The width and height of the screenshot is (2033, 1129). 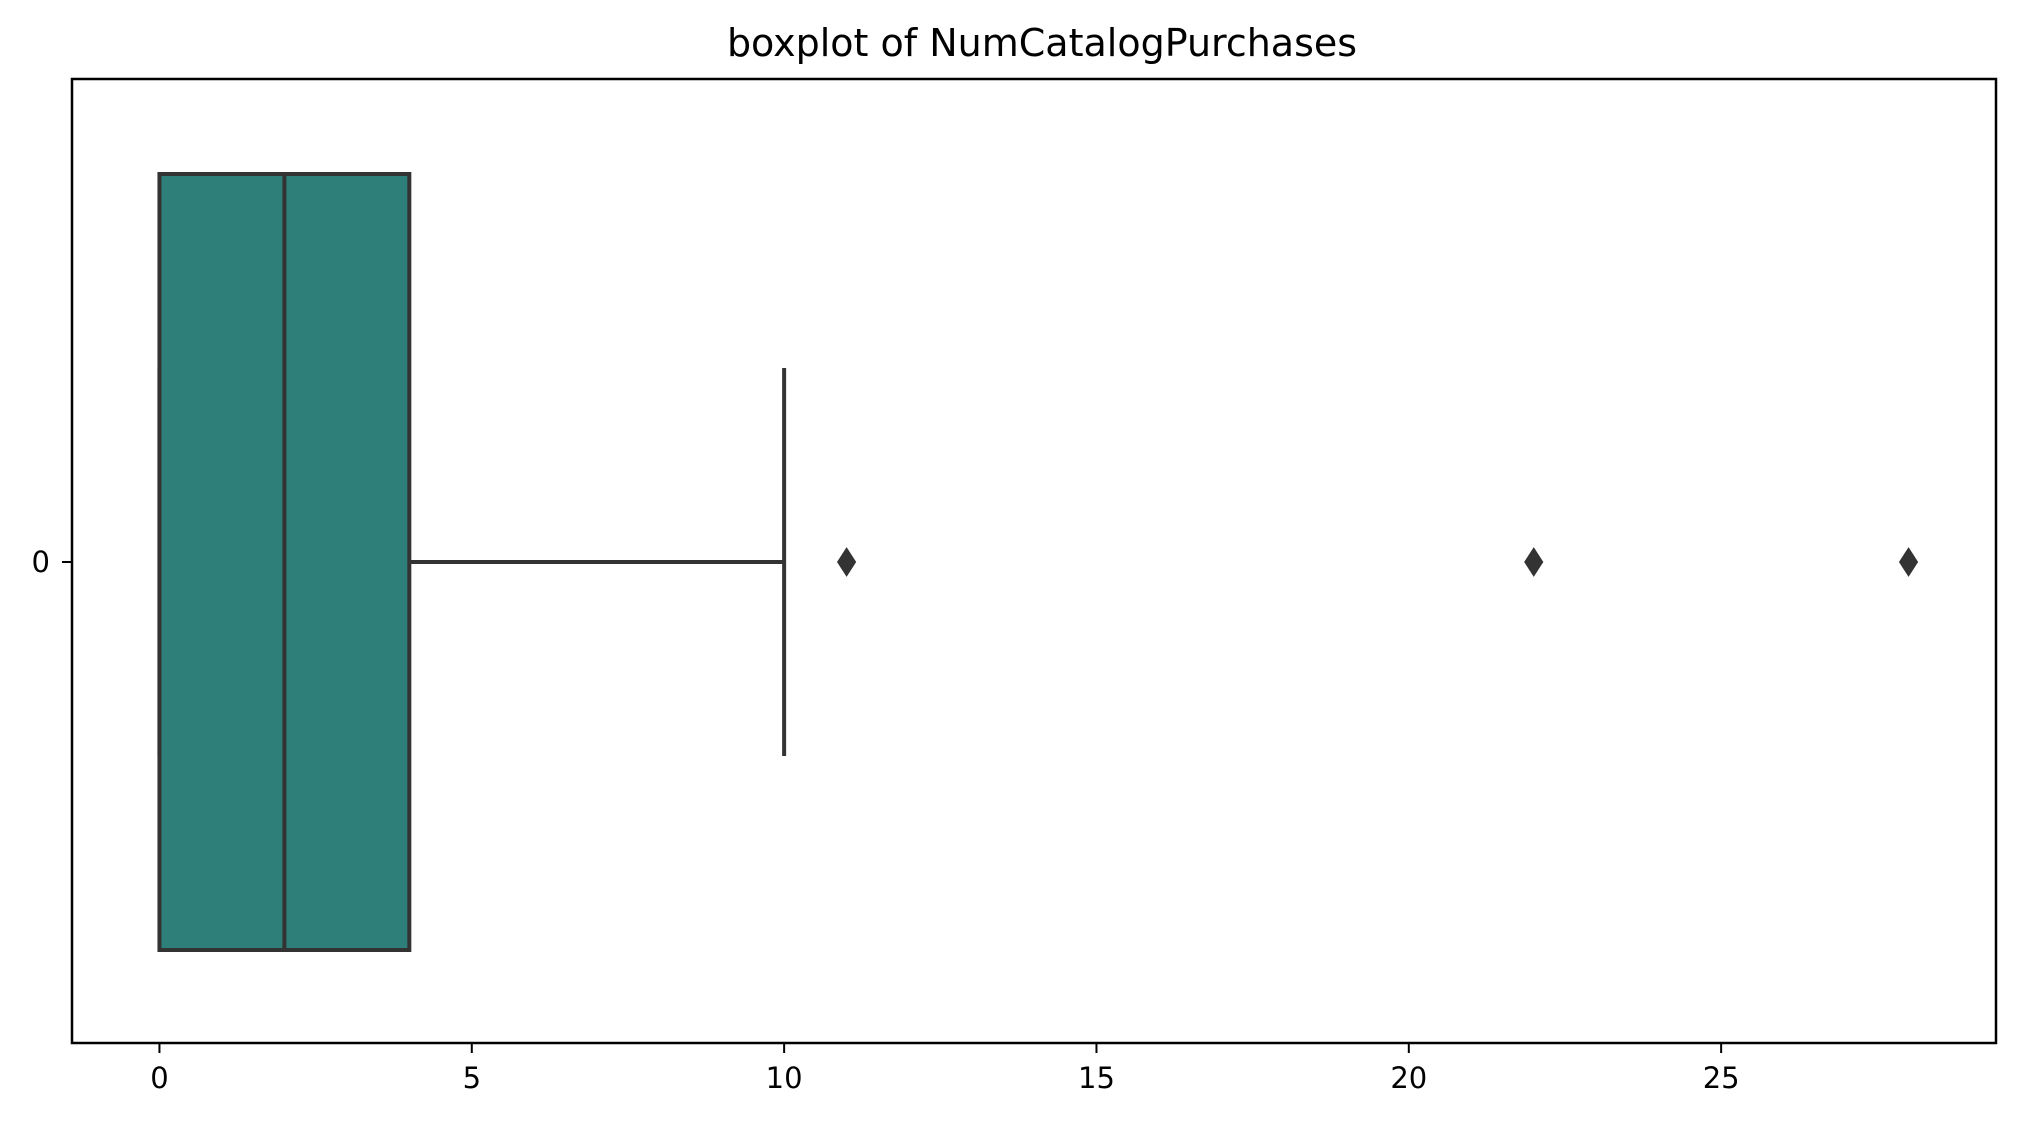 What do you see at coordinates (1096, 1078) in the screenshot?
I see `x-tick-label-3: 15` at bounding box center [1096, 1078].